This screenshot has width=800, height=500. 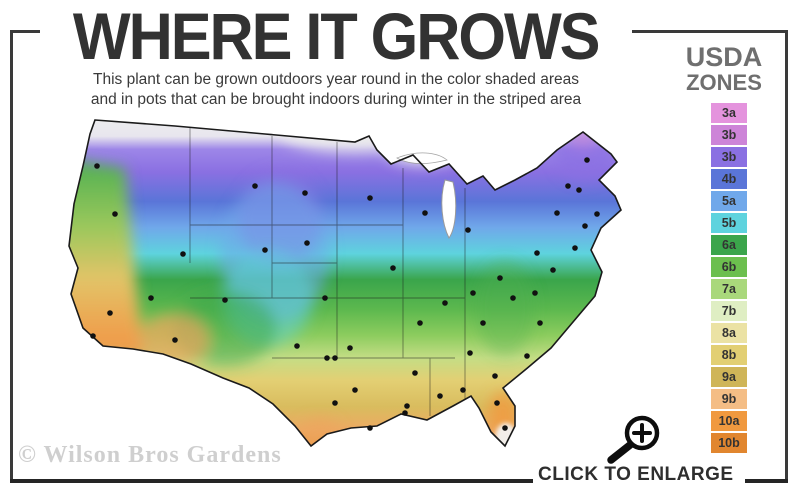 I want to click on legend-swatch-zone: 9b, so click(x=729, y=399).